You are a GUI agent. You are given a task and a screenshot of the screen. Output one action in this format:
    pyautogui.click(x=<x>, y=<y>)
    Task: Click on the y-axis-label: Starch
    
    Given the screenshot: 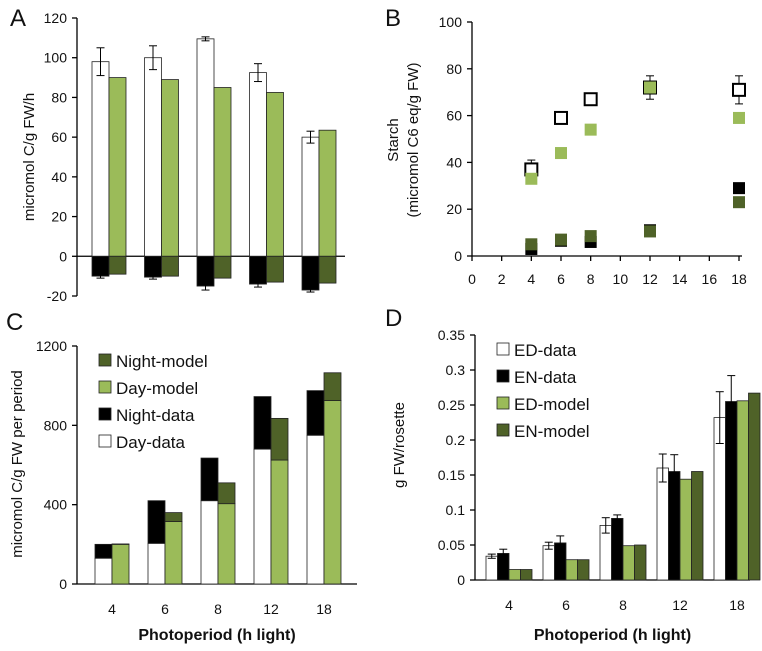 What is the action you would take?
    pyautogui.click(x=393, y=139)
    